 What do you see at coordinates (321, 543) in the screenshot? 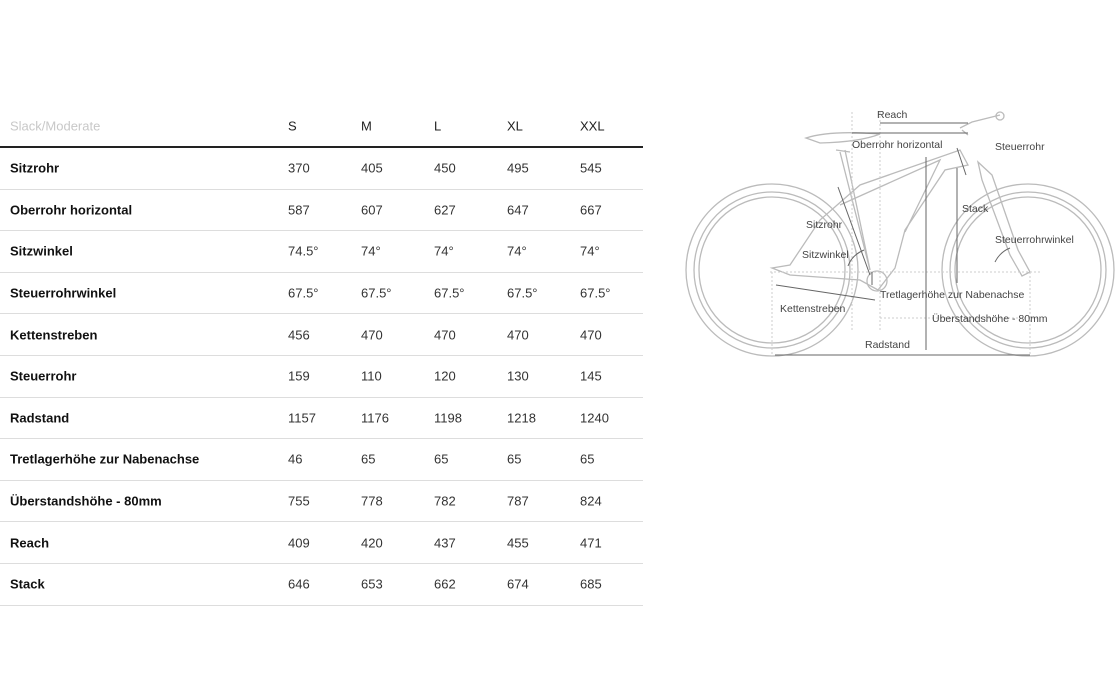
I see `table-row: Reach 409 420 437 455 471` at bounding box center [321, 543].